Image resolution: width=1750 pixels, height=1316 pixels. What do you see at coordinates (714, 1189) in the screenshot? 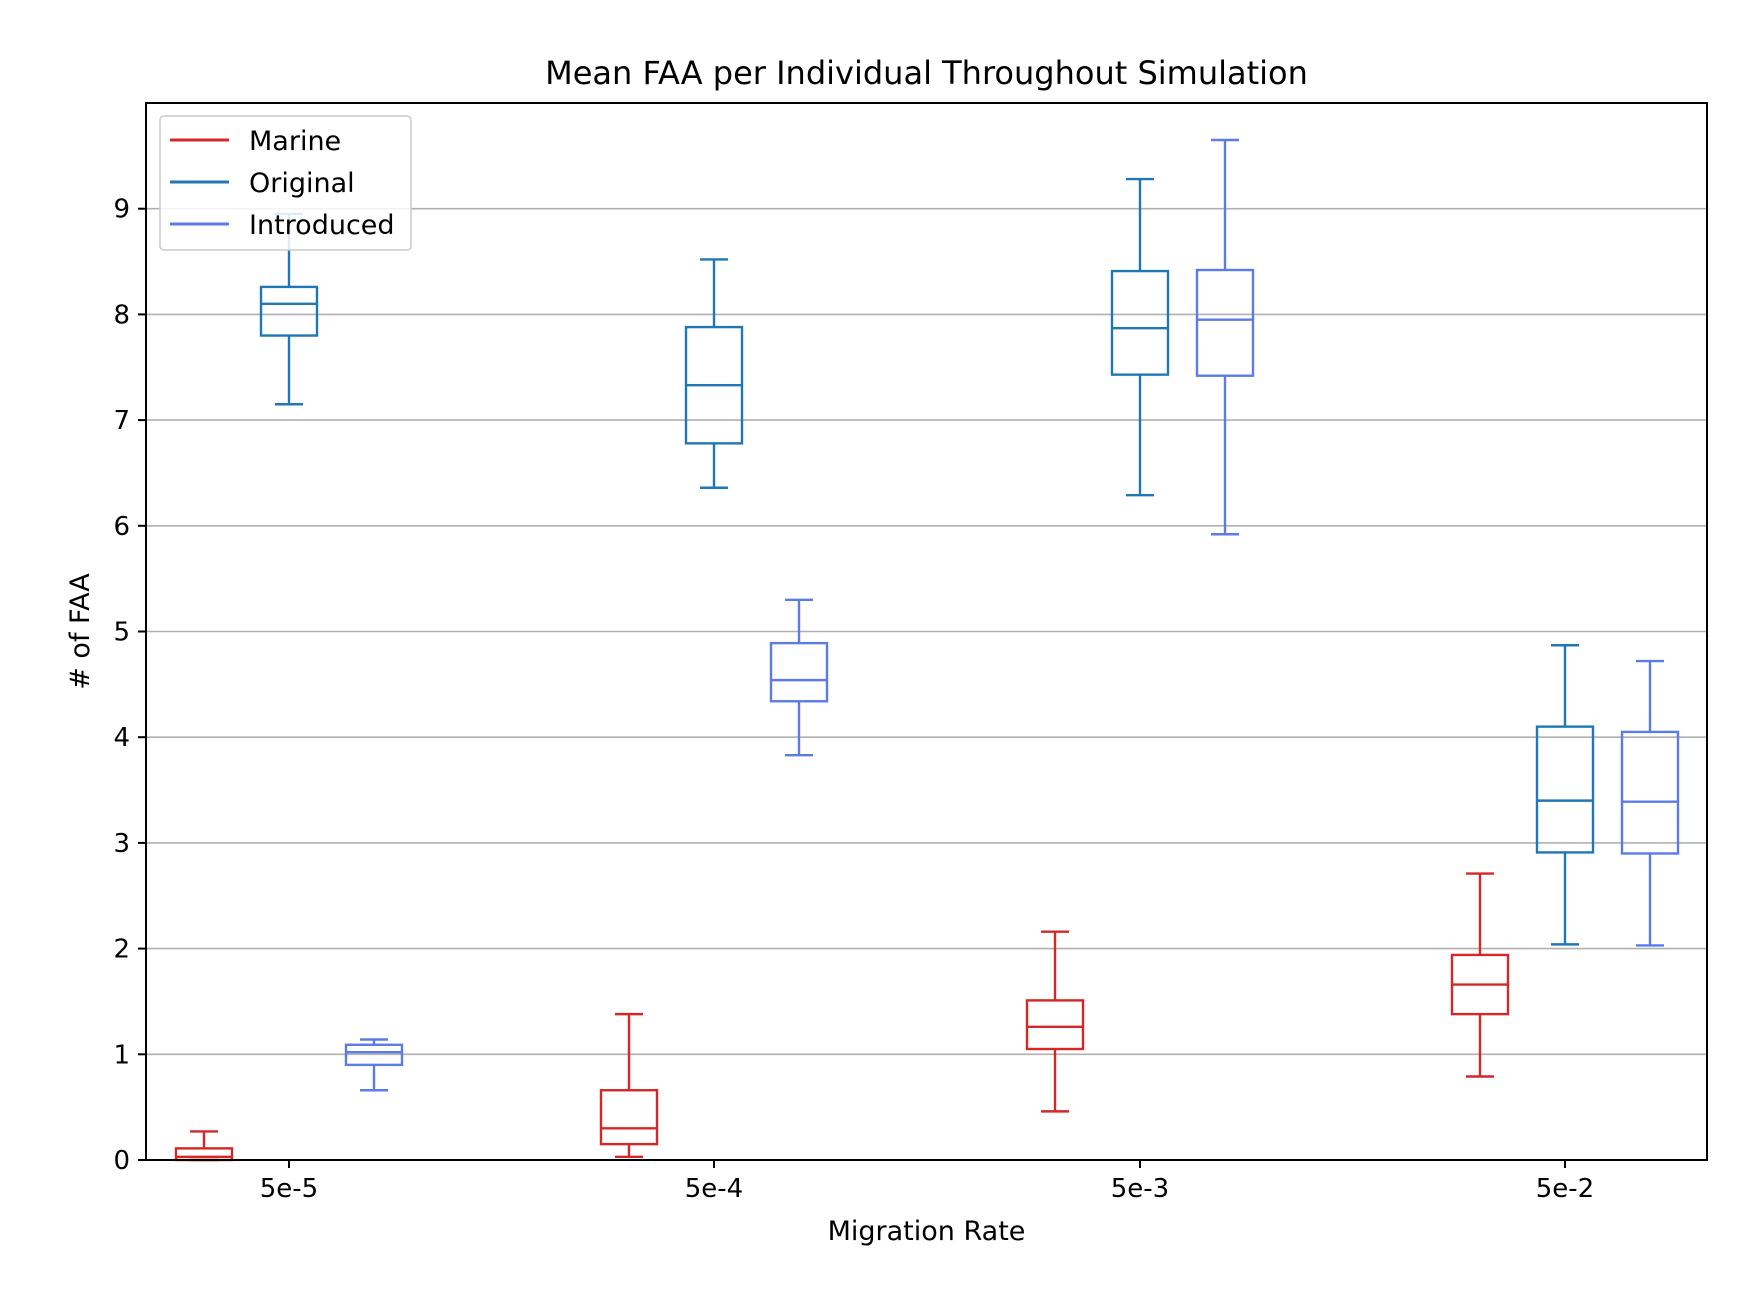
I see `x-tick-label: 5e-4` at bounding box center [714, 1189].